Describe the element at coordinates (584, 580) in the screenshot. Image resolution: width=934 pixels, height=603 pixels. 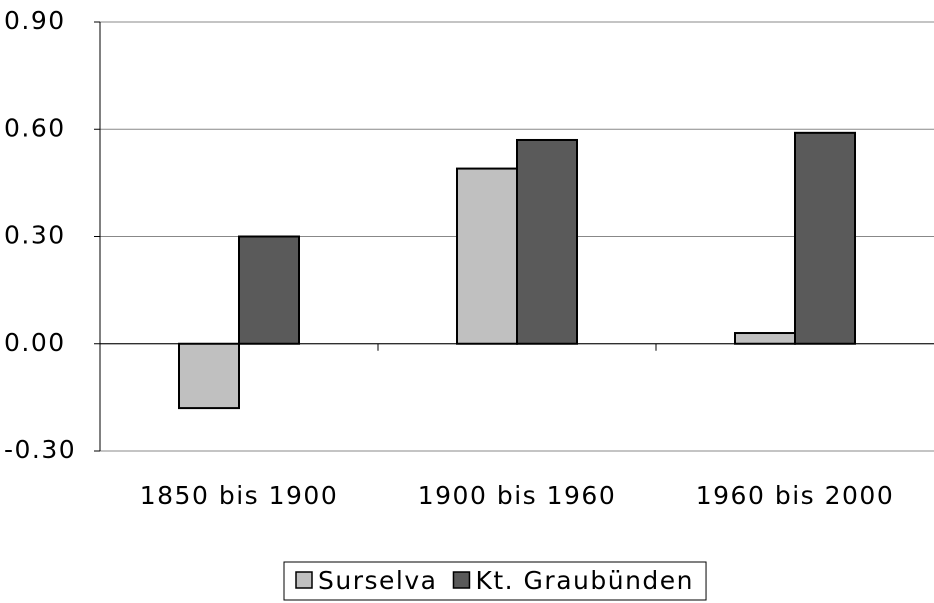
I see `legend-label: Kt. Graubünden` at that location.